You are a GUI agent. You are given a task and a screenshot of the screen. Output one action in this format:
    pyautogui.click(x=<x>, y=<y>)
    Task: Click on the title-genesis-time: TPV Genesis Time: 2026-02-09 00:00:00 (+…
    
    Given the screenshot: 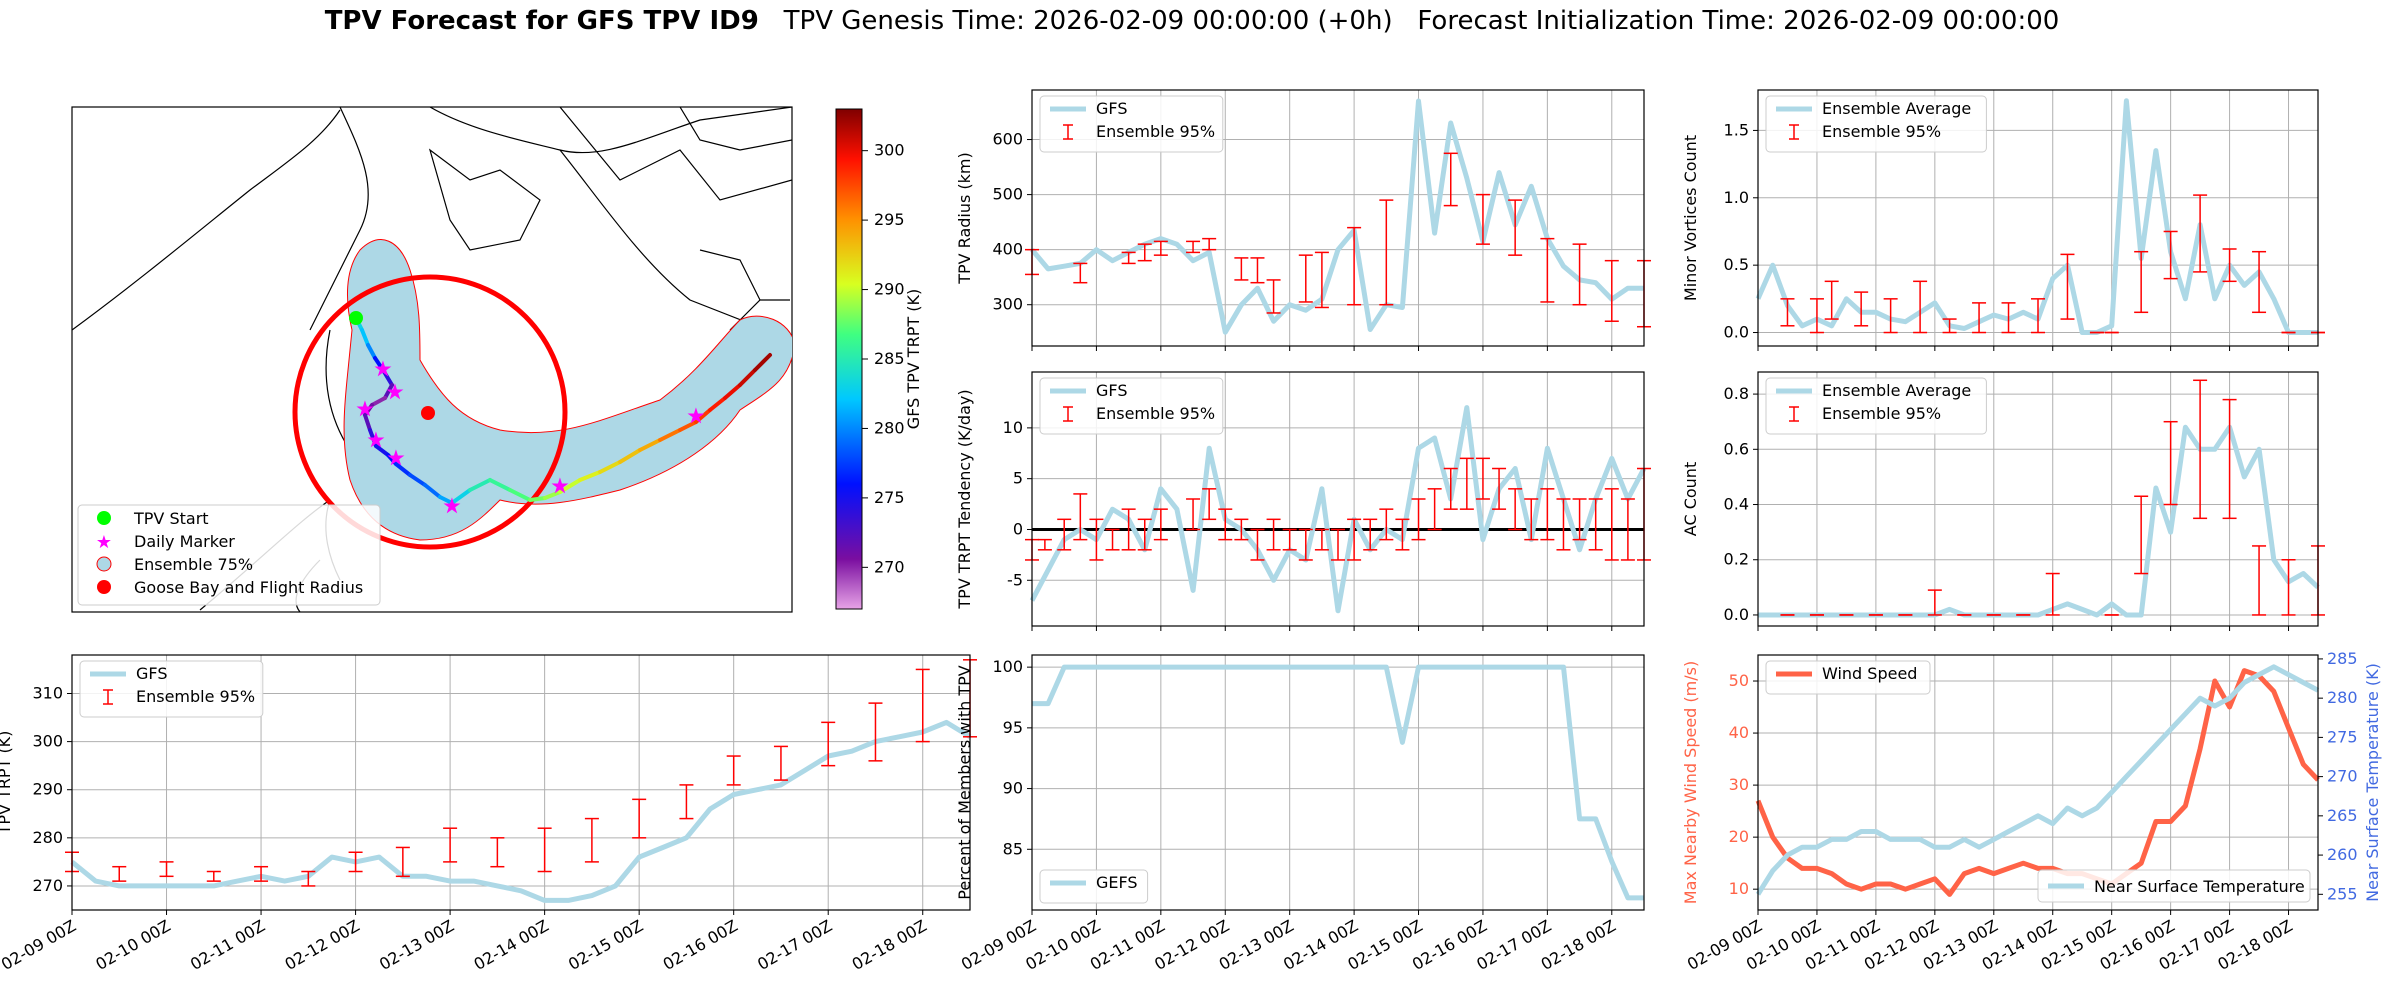 What is the action you would take?
    pyautogui.click(x=1088, y=21)
    